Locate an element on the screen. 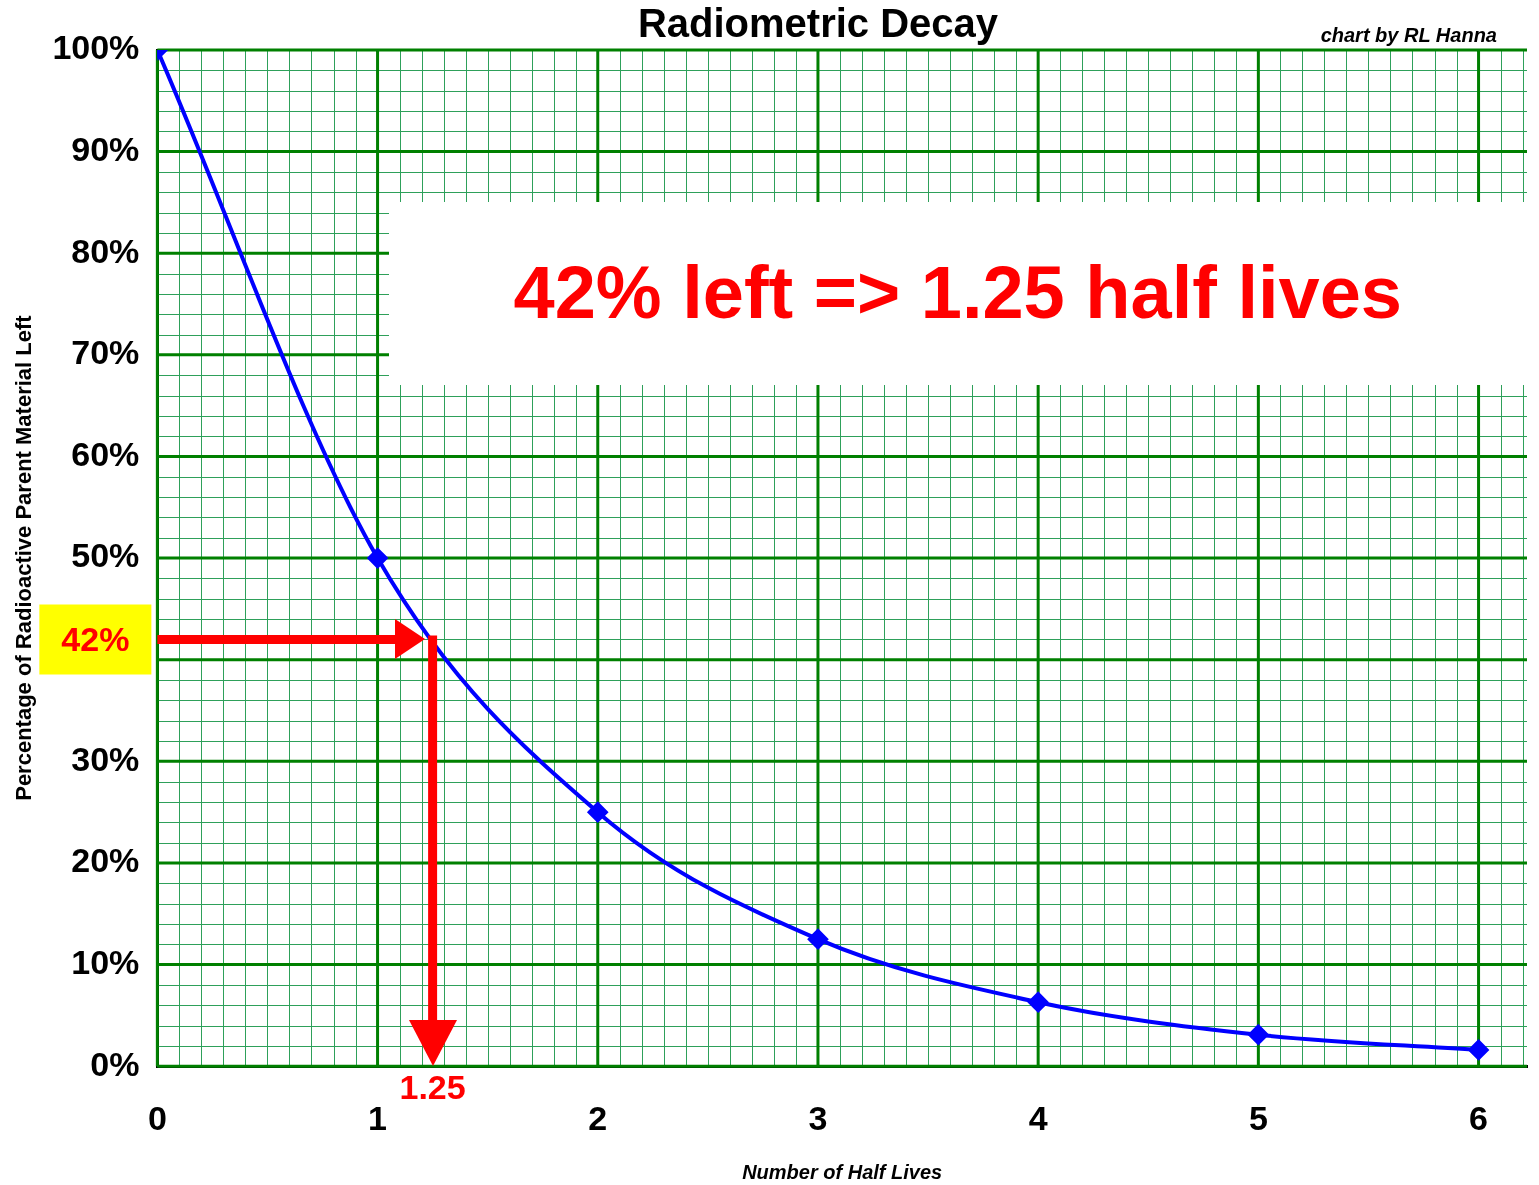  y-tick-label: 100% is located at coordinates (96, 47).